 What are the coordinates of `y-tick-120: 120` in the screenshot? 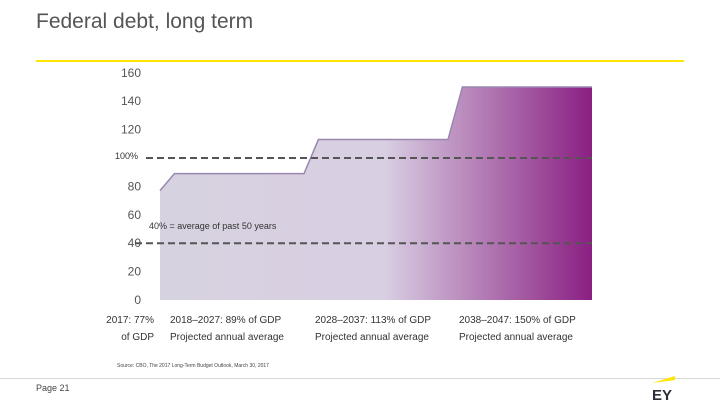 It's located at (131, 130).